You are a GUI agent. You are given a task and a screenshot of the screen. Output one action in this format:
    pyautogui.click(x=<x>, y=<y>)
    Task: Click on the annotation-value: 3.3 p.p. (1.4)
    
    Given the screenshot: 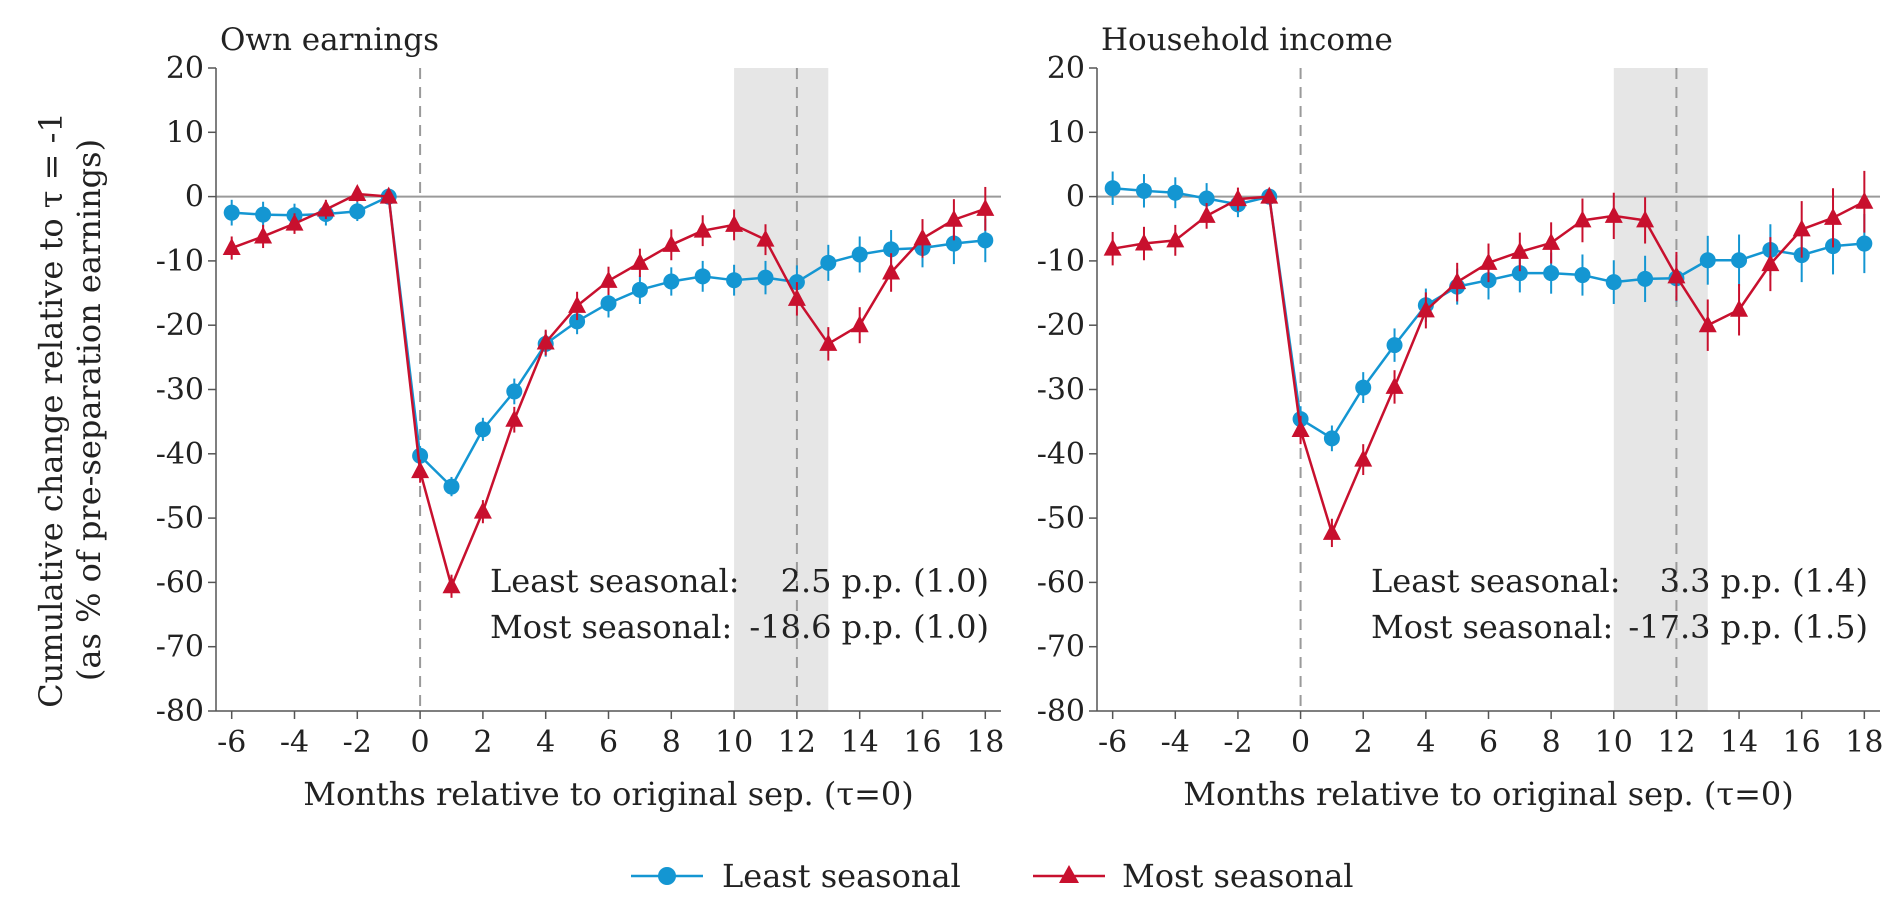 What is the action you would take?
    pyautogui.click(x=1764, y=581)
    